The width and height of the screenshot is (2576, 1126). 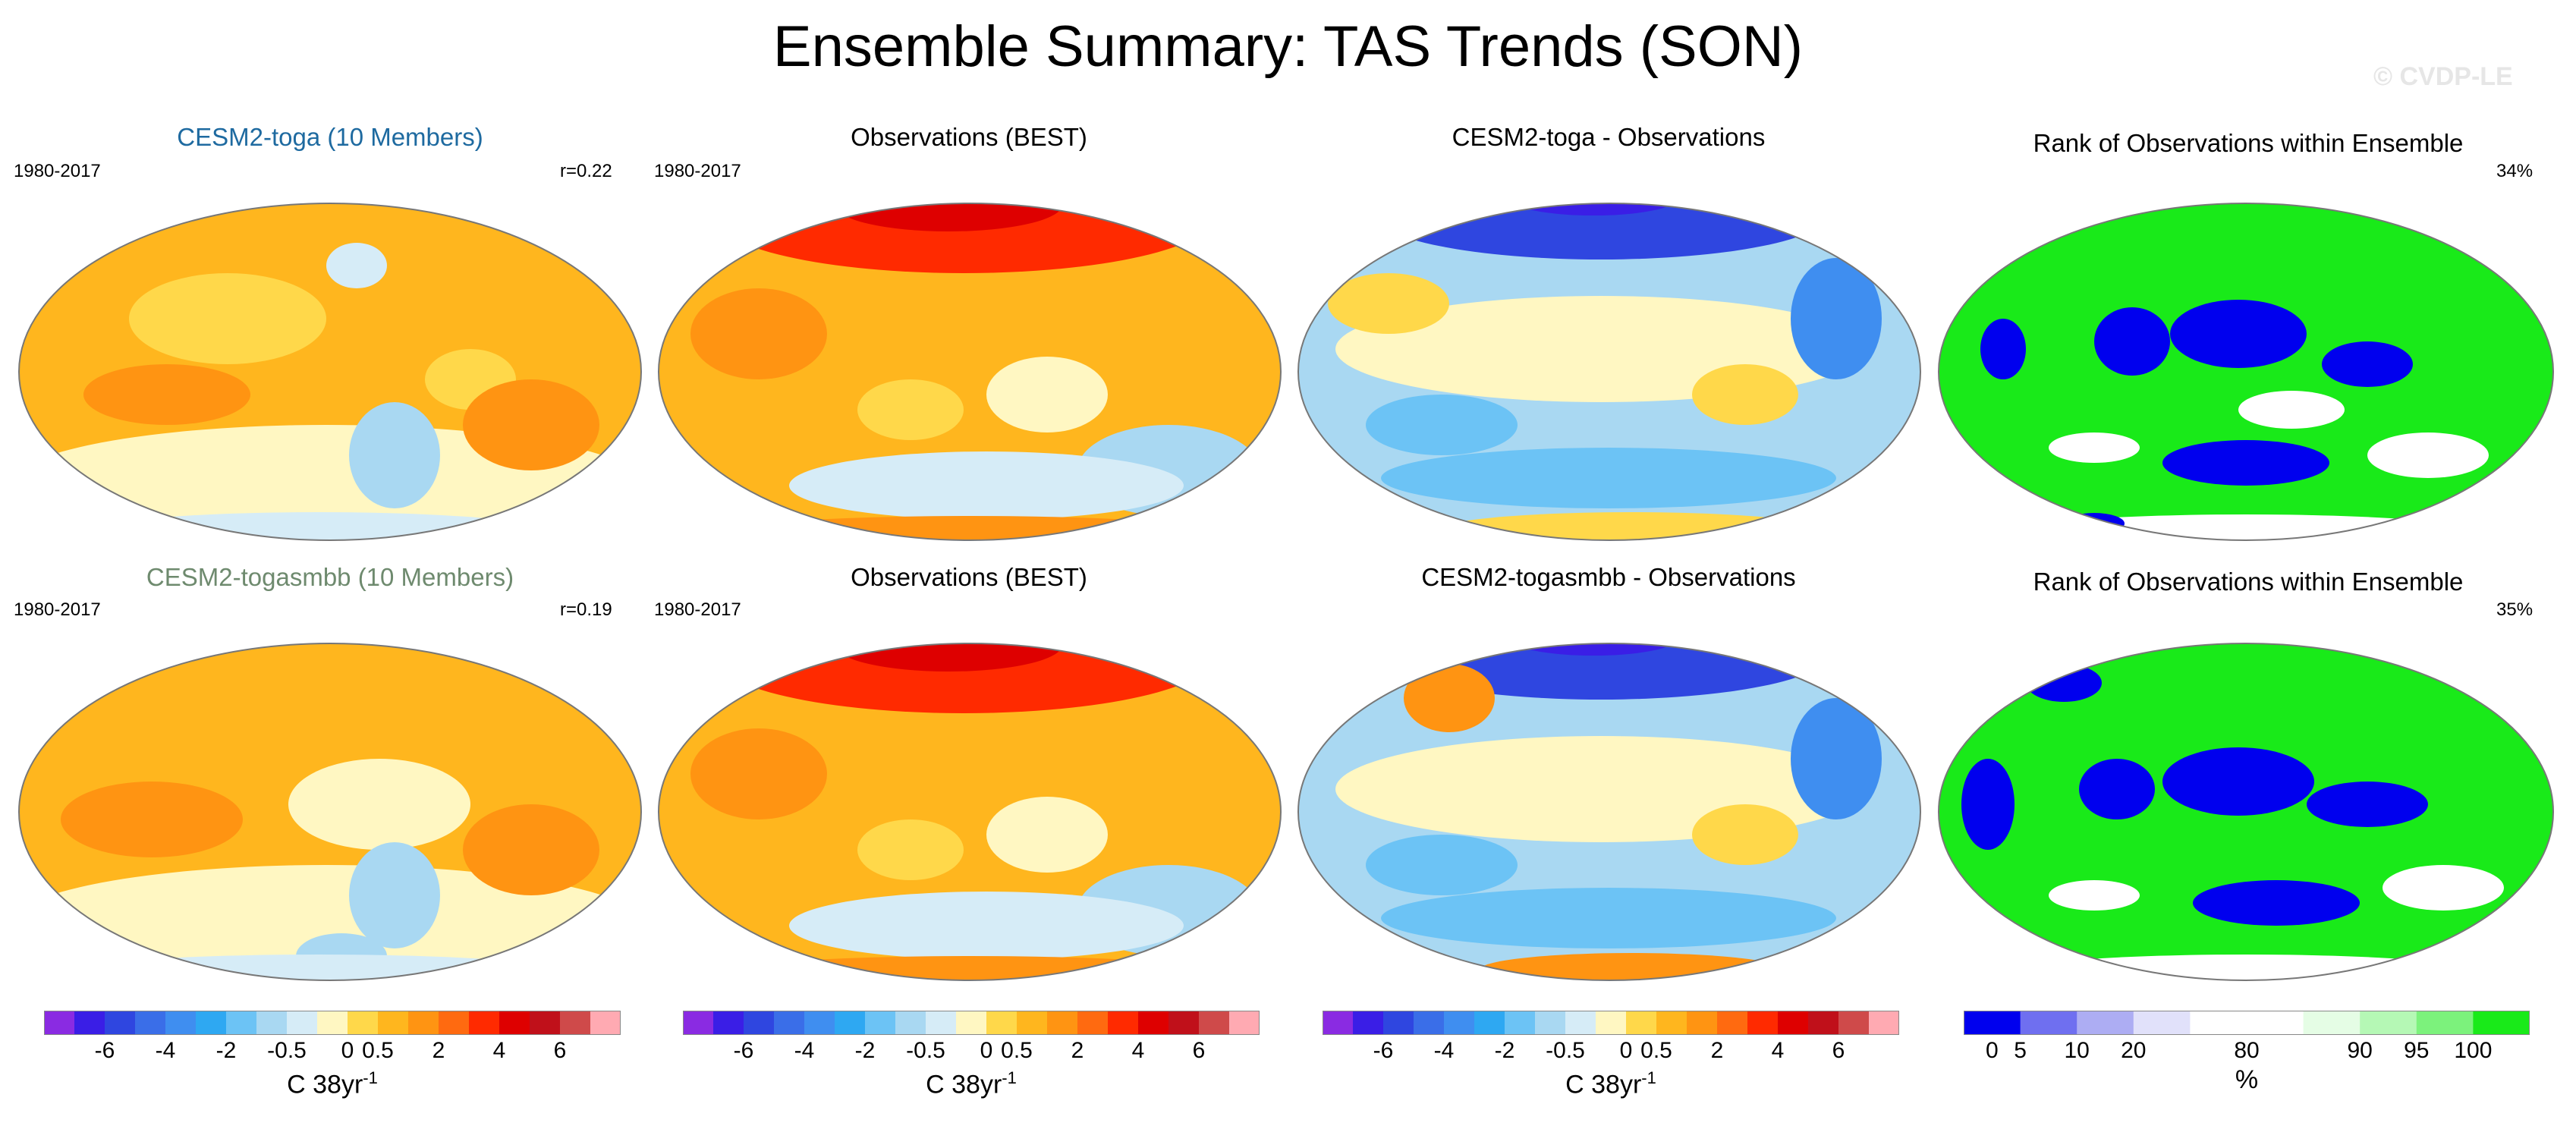 I want to click on colorbar-trend-3-tick-label: -4, so click(x=1444, y=1050).